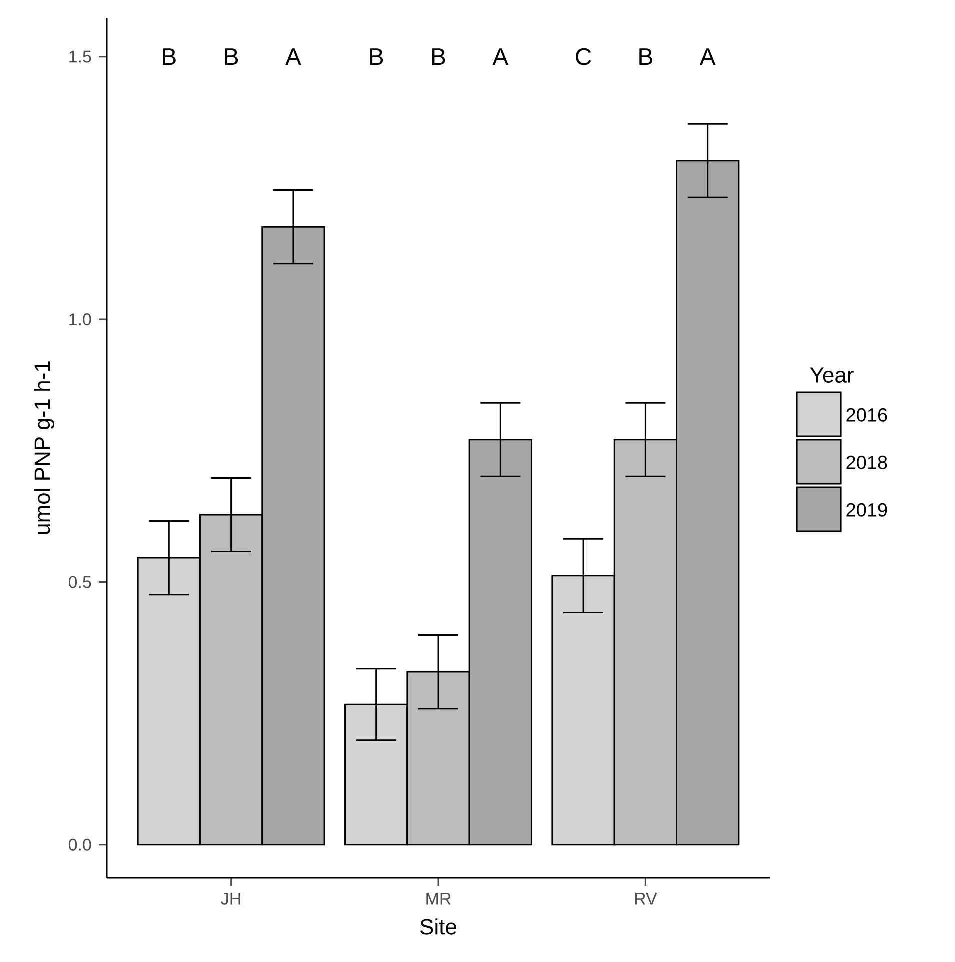 Image resolution: width=955 pixels, height=962 pixels. What do you see at coordinates (438, 899) in the screenshot?
I see `x-tick-label: MR` at bounding box center [438, 899].